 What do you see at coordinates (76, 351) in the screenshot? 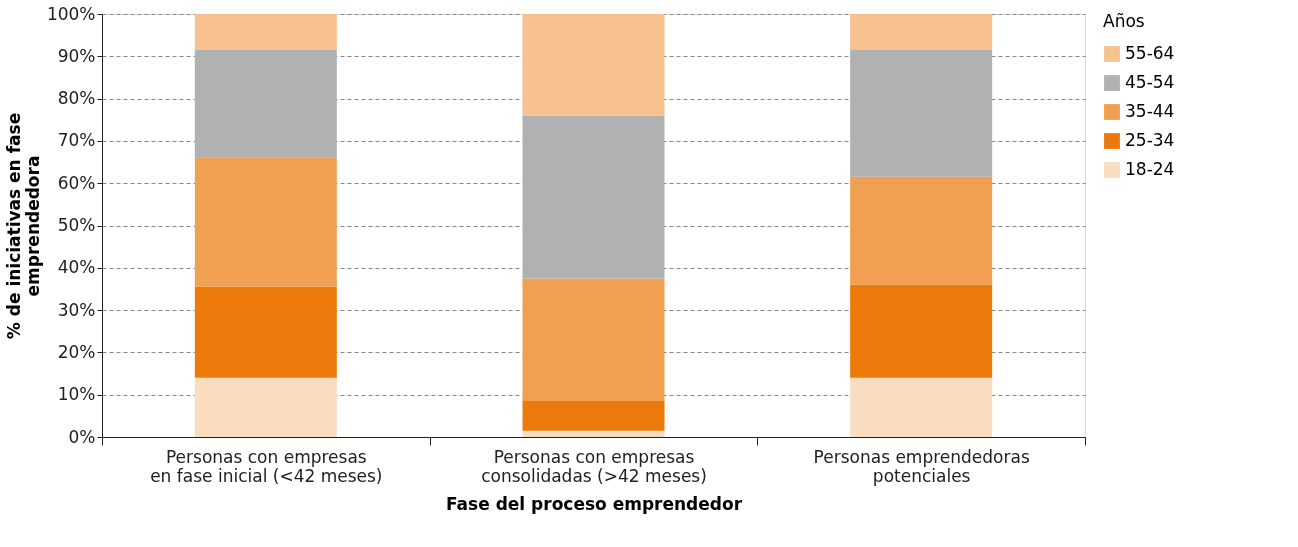
I see `y-tick-label: 20%` at bounding box center [76, 351].